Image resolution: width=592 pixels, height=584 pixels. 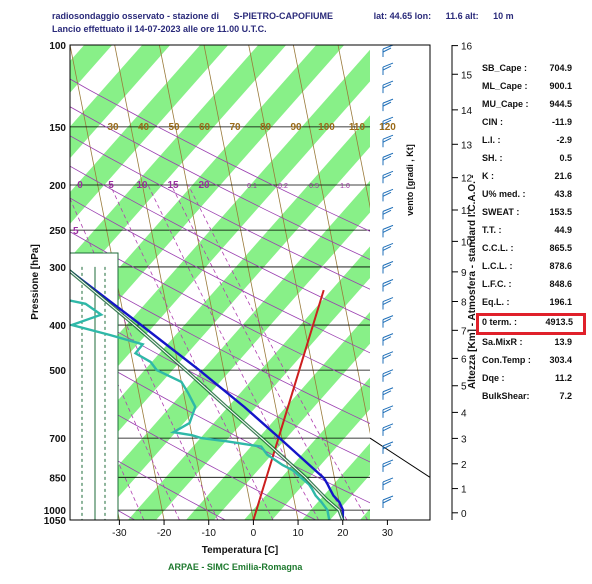 I want to click on x-tick-label: 0, so click(x=254, y=533).